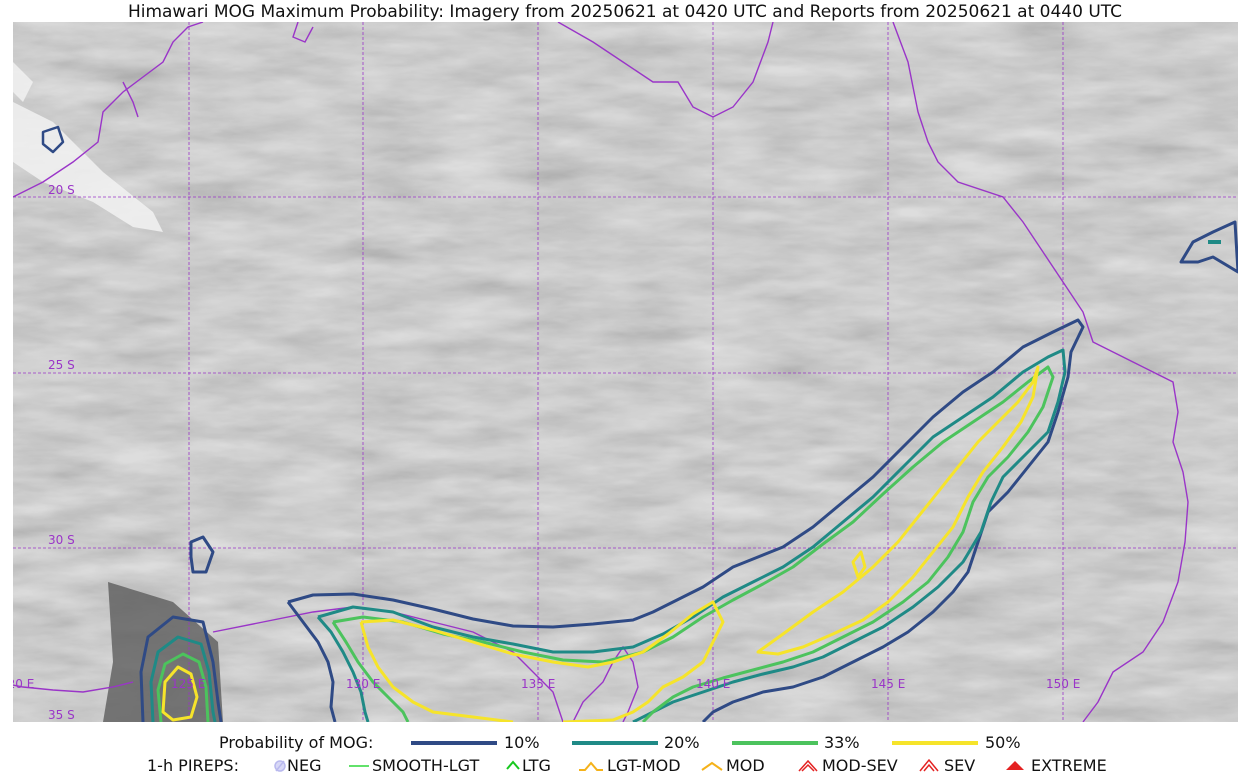 This screenshot has height=782, width=1250. I want to click on lon-label-145e: 145 E, so click(888, 684).